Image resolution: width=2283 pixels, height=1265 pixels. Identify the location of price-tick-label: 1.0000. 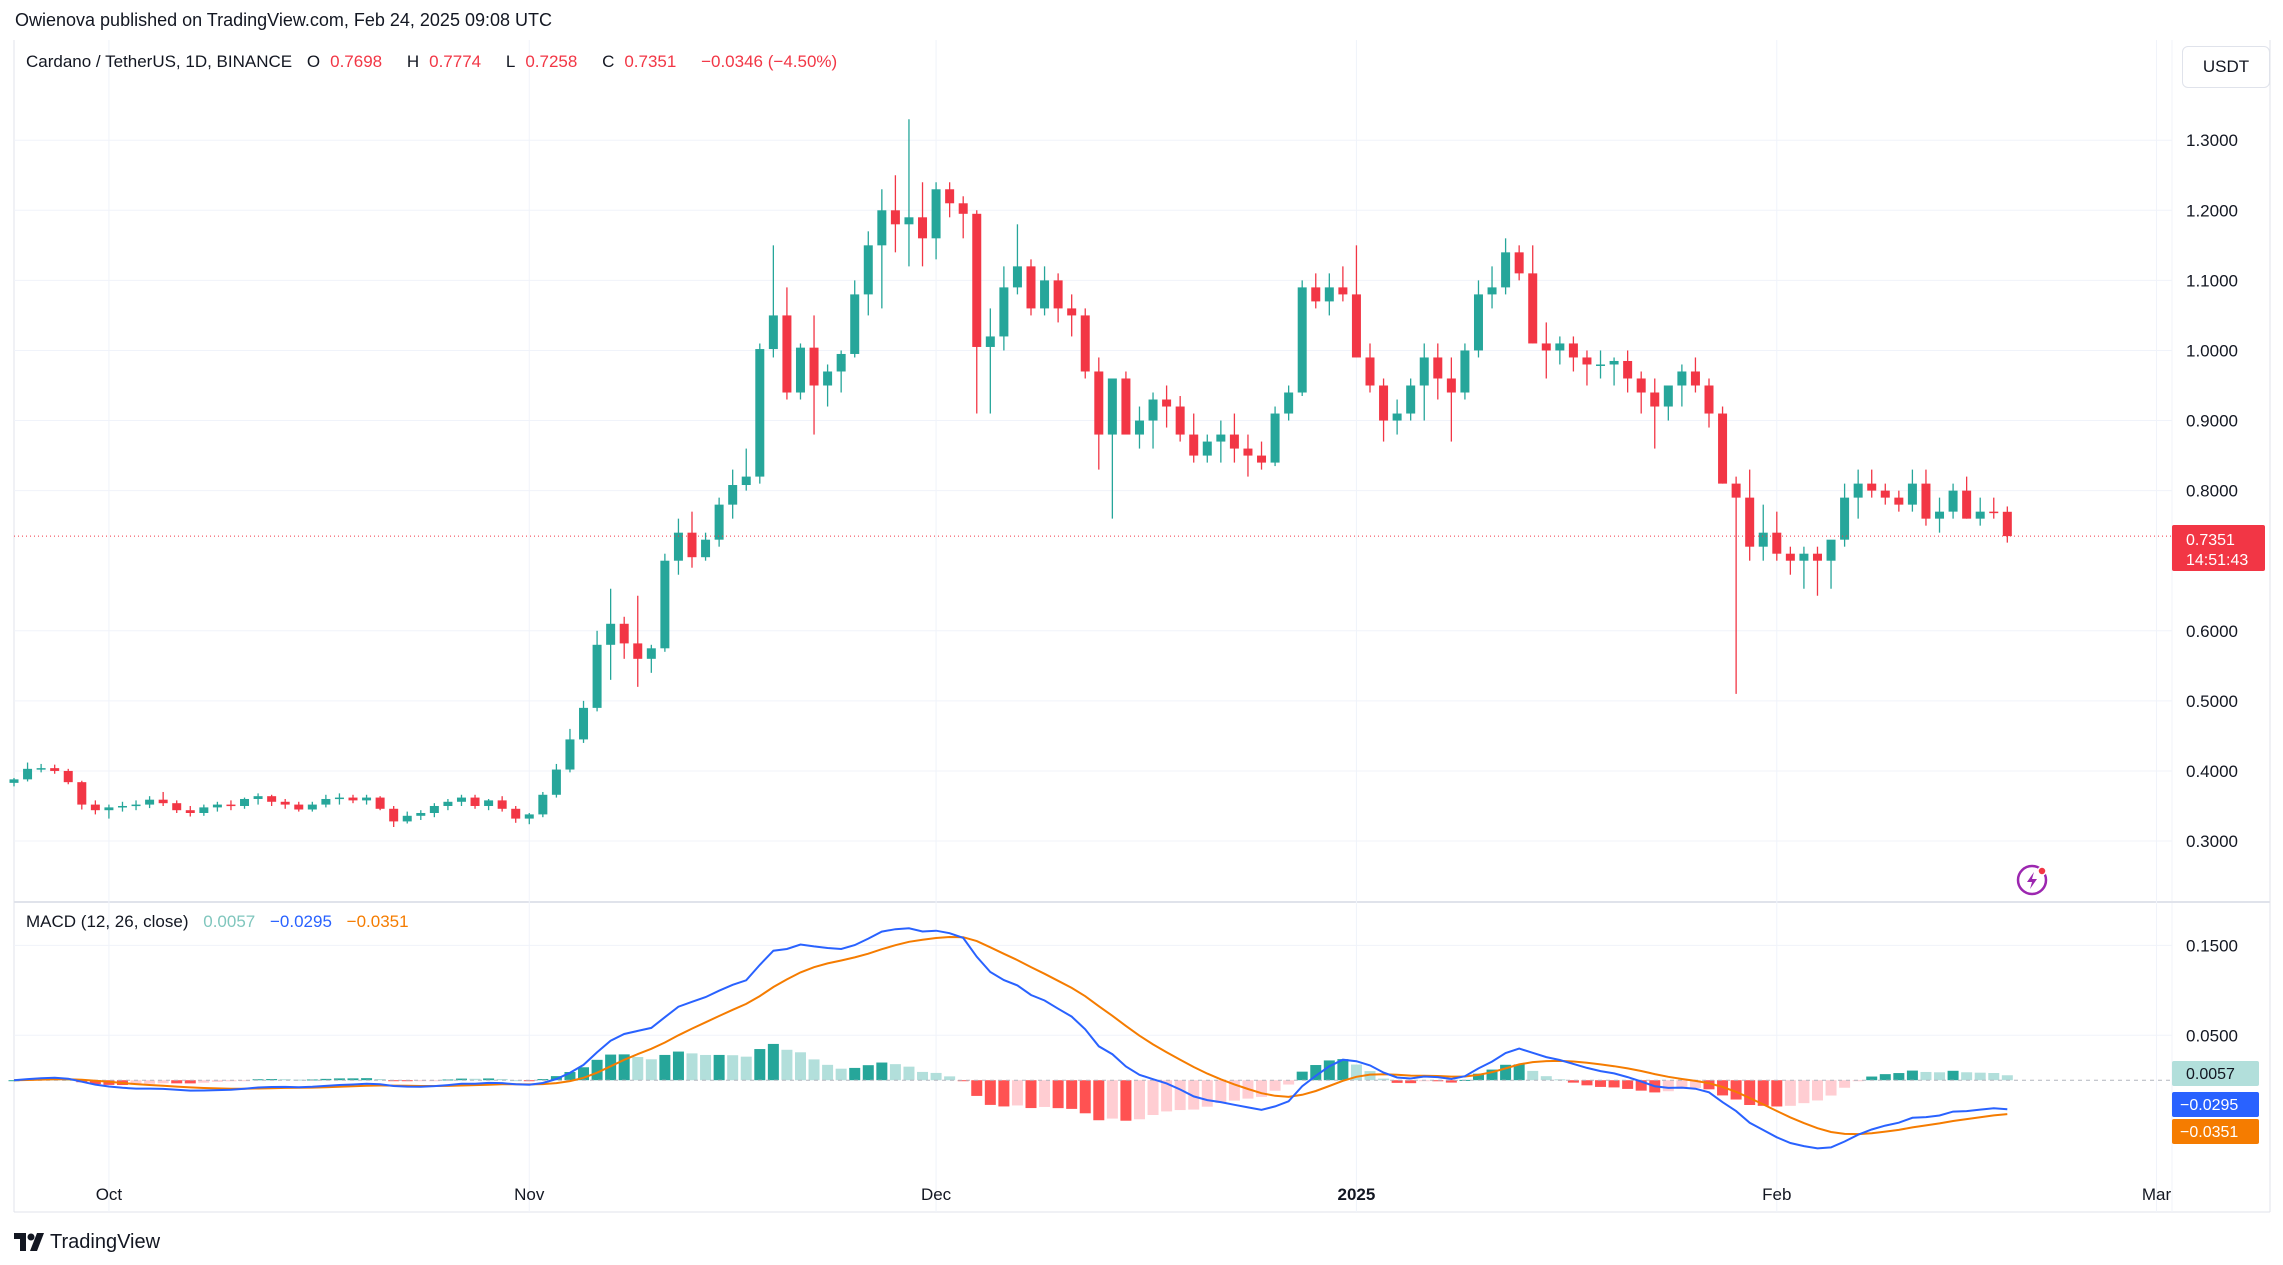
(2212, 350).